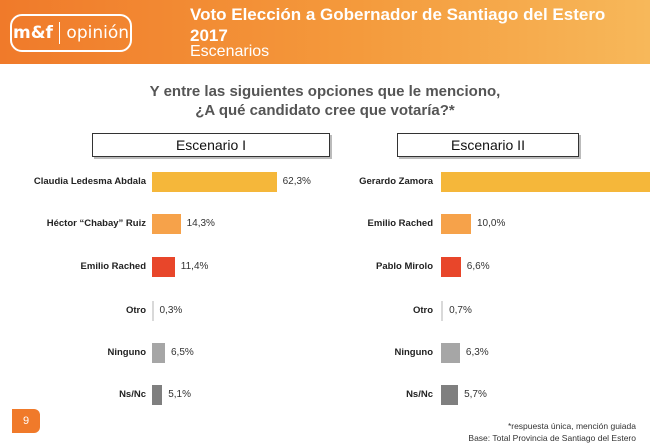 The width and height of the screenshot is (650, 446). I want to click on data-label: 5,1%, so click(179, 394).